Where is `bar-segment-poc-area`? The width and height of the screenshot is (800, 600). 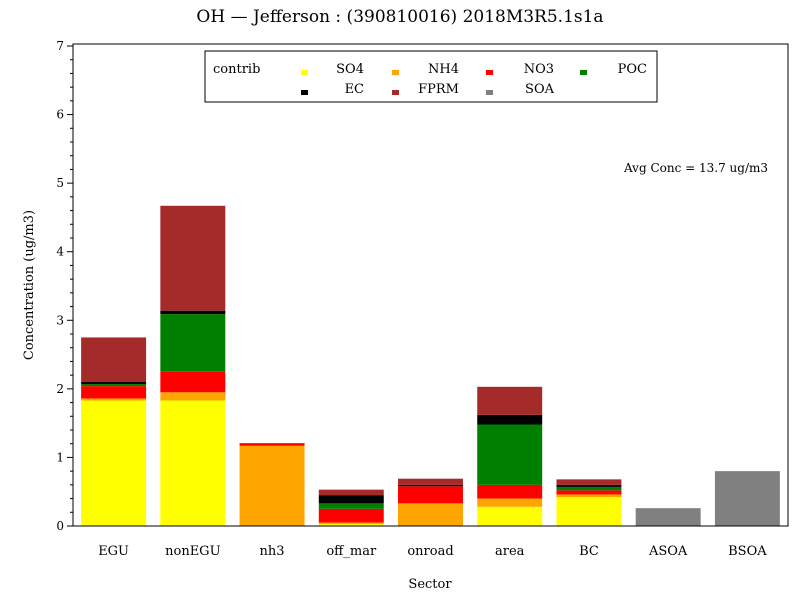
bar-segment-poc-area is located at coordinates (510, 454).